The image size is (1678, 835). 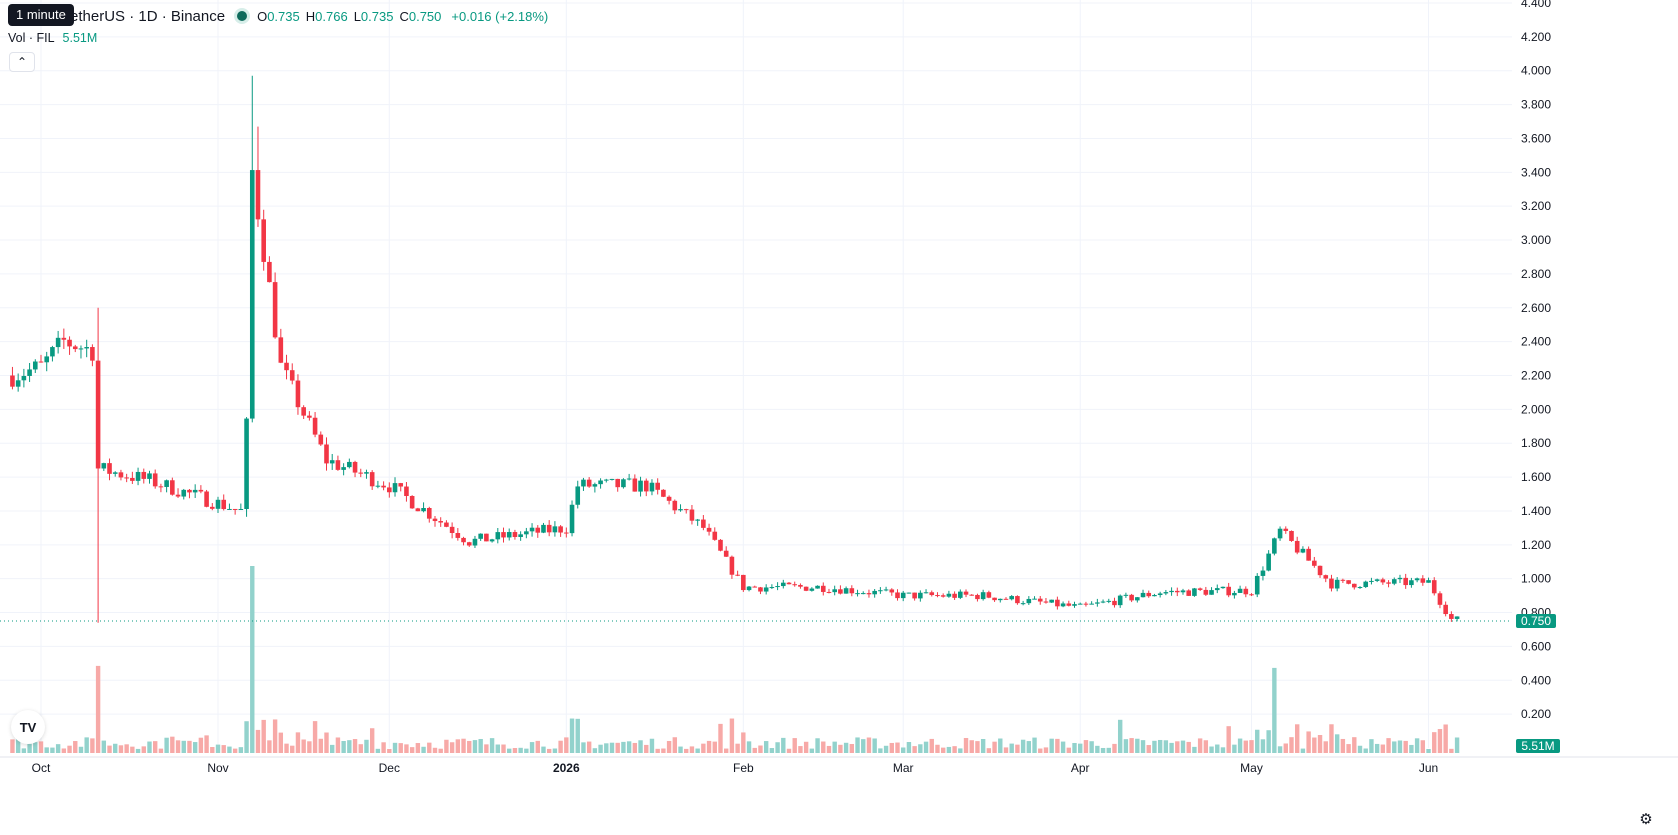 I want to click on time-tick-label: Feb, so click(x=743, y=768).